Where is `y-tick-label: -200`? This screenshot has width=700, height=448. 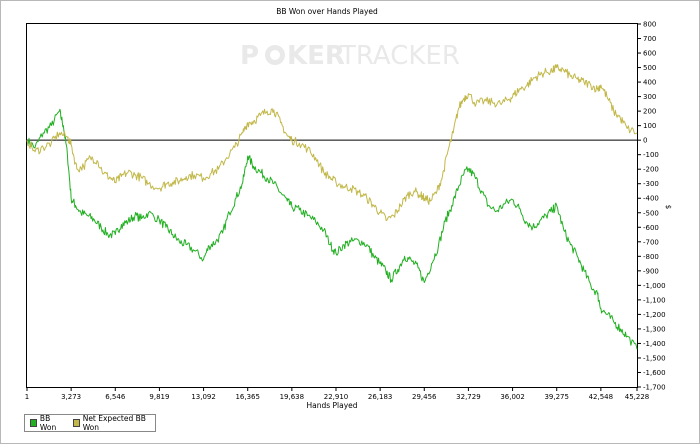
y-tick-label: -200 is located at coordinates (651, 170).